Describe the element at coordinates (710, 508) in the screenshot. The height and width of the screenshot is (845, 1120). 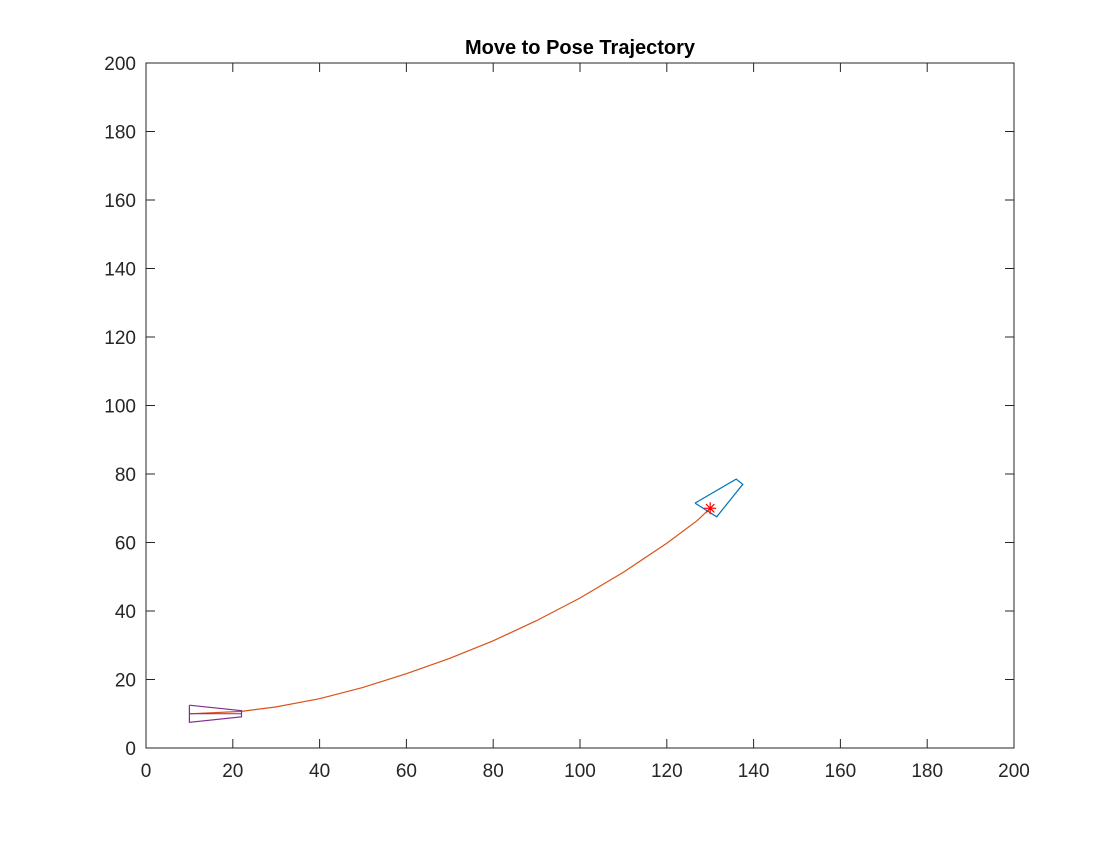
I see `goal-marker` at that location.